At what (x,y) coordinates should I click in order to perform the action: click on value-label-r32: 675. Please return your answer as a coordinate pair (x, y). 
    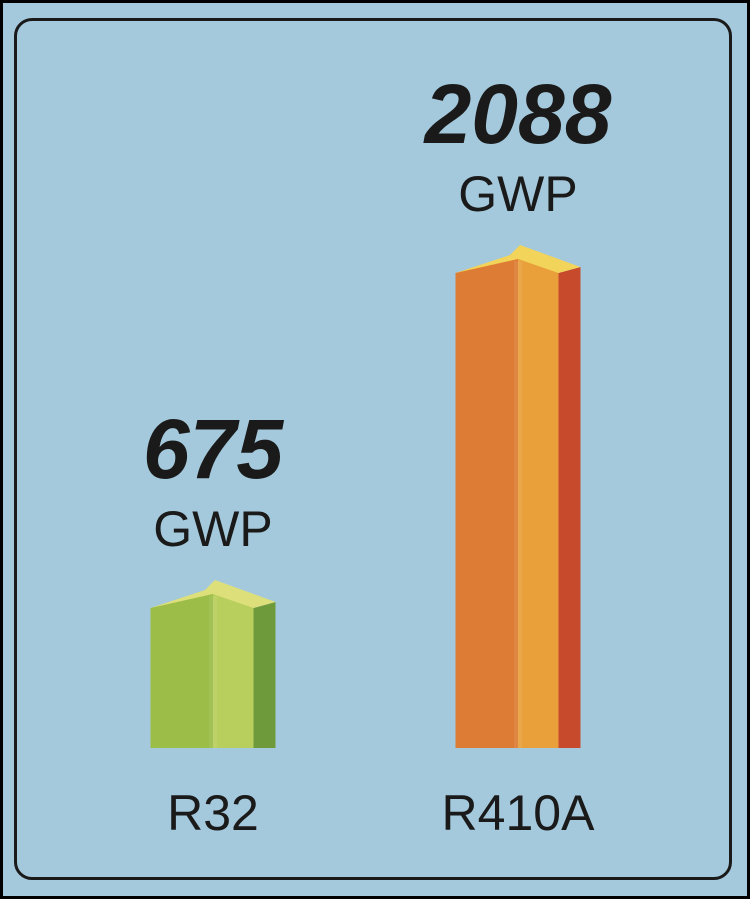
    Looking at the image, I should click on (213, 449).